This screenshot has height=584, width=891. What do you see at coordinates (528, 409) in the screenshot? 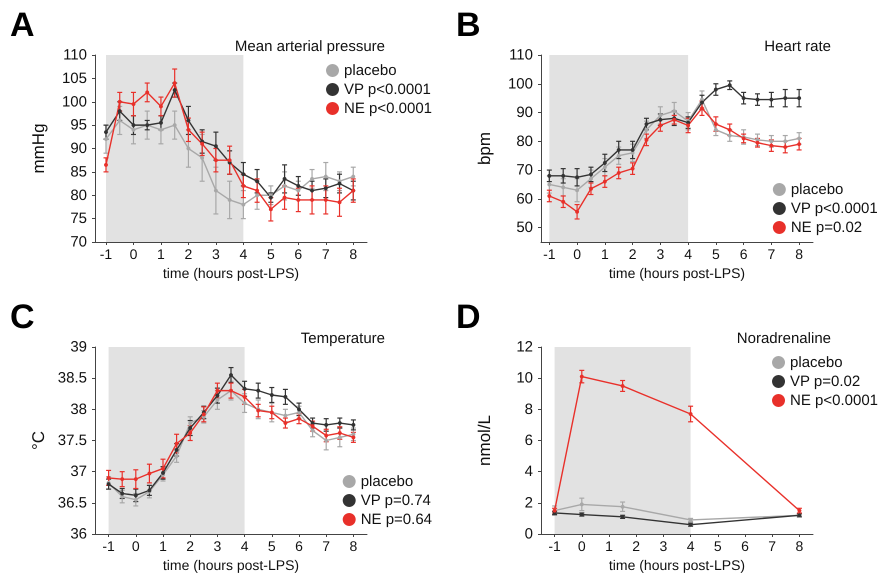
I see `y-tick-label: 8` at bounding box center [528, 409].